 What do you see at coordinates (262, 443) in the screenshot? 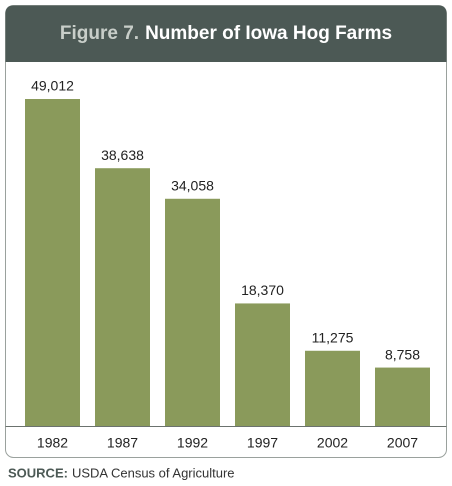
I see `x-tick-label: 1997` at bounding box center [262, 443].